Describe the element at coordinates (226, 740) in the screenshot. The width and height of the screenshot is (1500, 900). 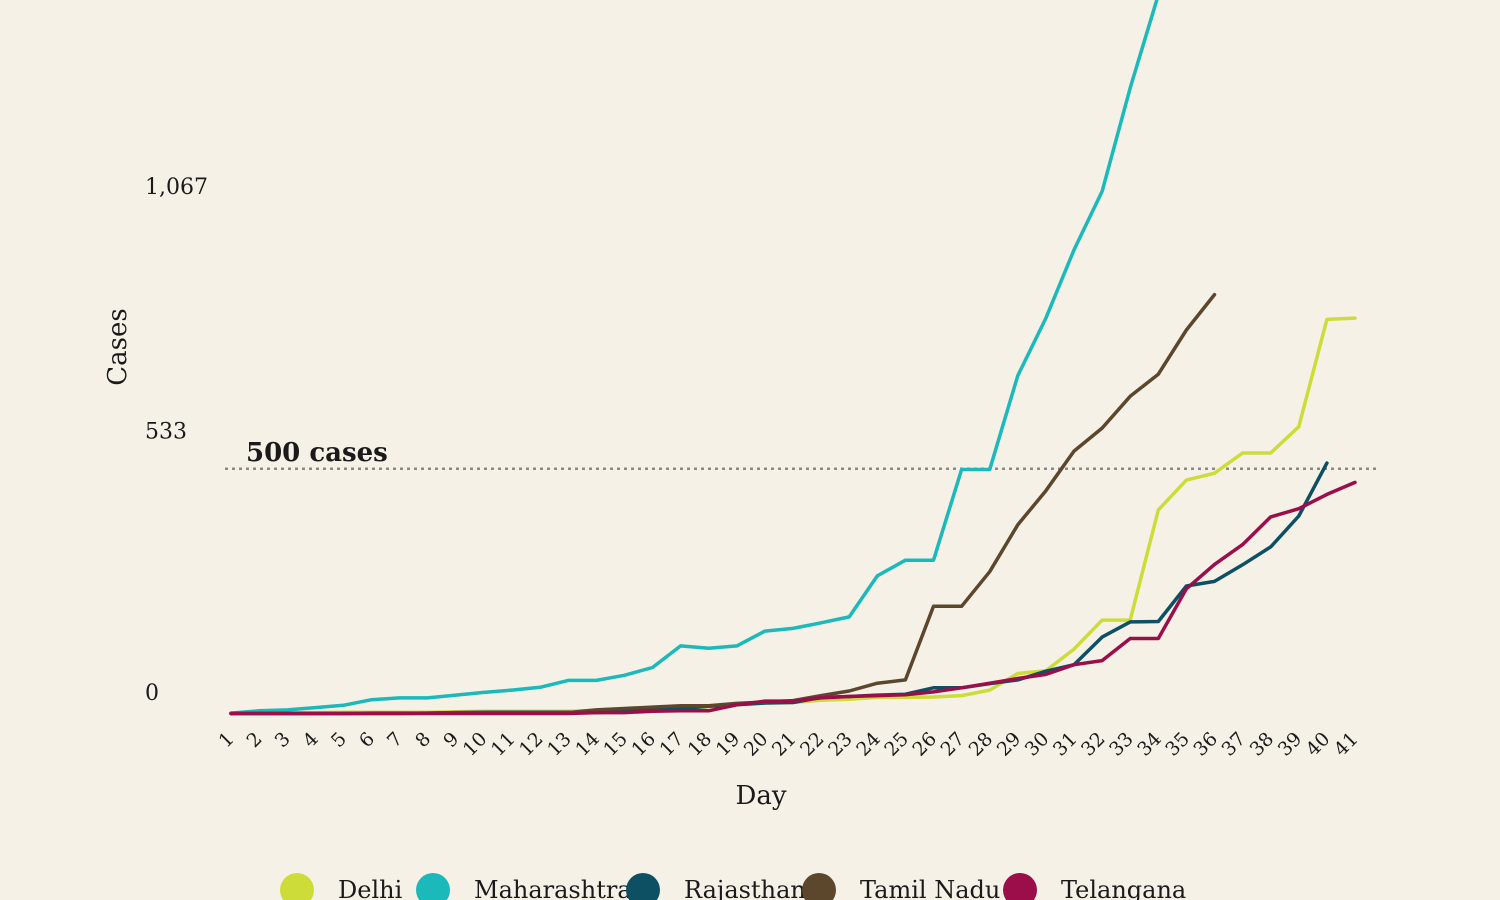
I see `x-tick-label: 1` at that location.